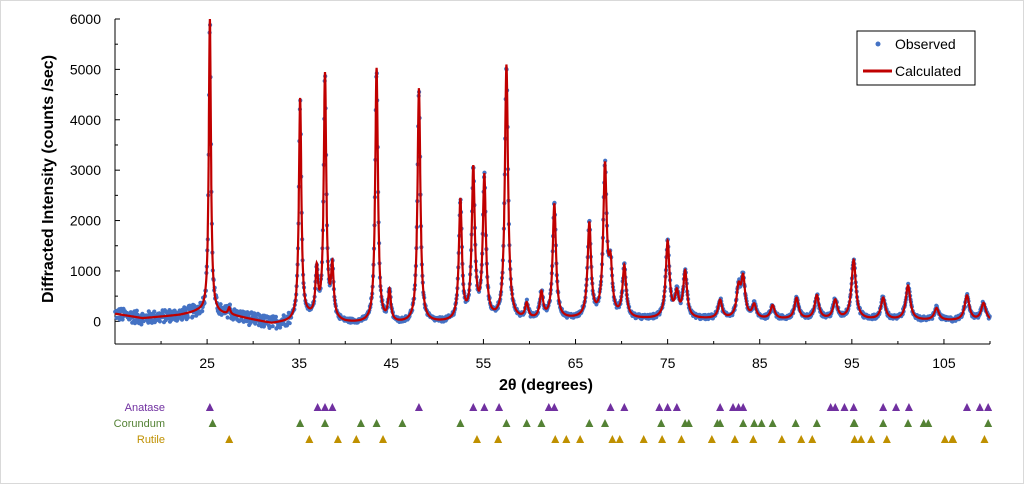 The image size is (1024, 488). Describe the element at coordinates (928, 71) in the screenshot. I see `legend-calculated-label: Calculated` at that location.